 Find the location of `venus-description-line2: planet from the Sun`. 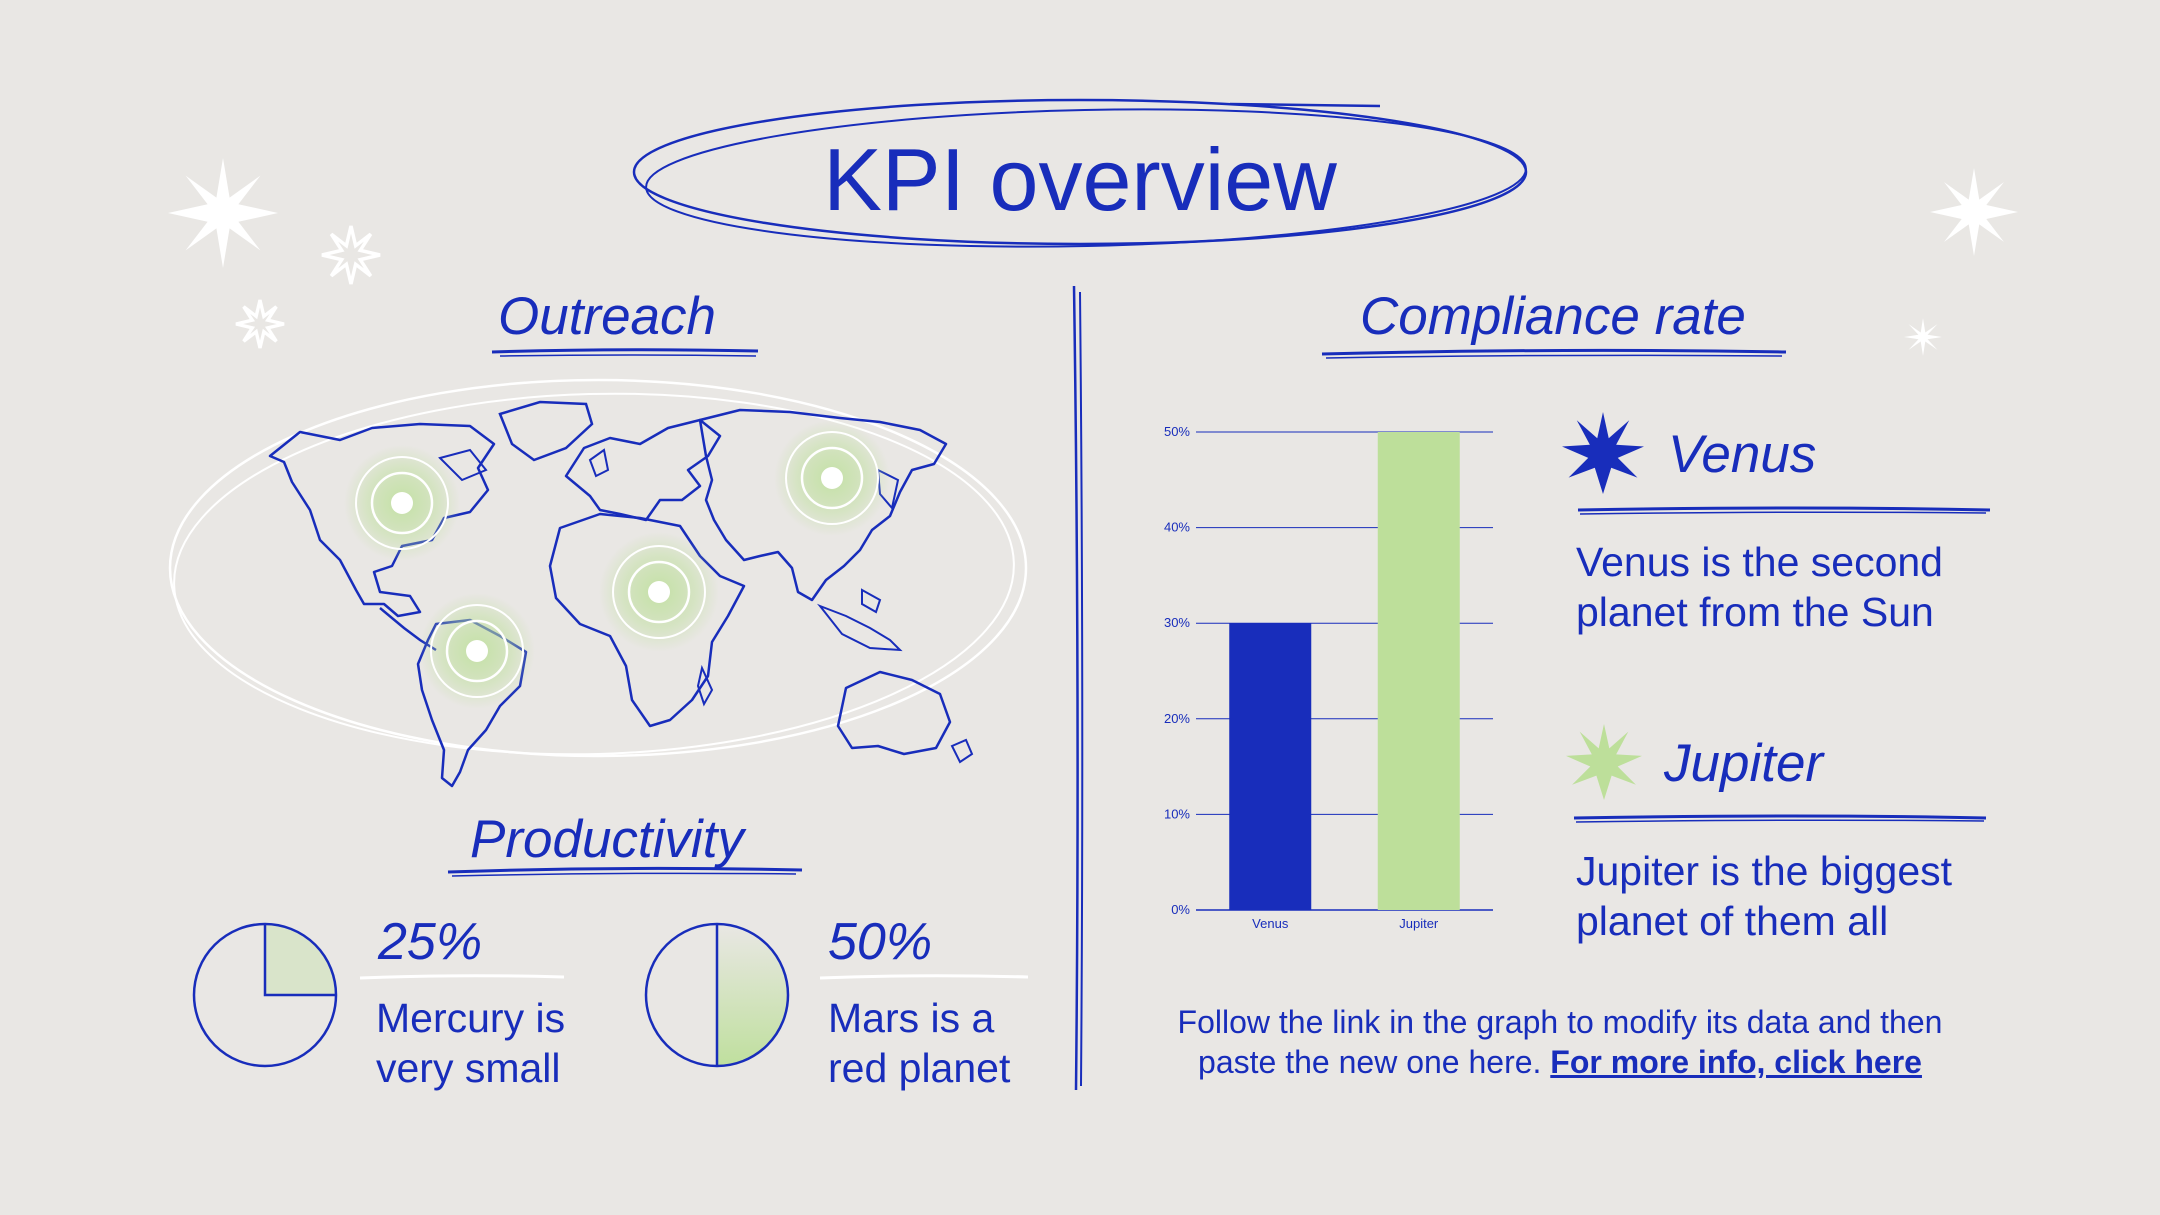

venus-description-line2: planet from the Sun is located at coordinates (1755, 612).